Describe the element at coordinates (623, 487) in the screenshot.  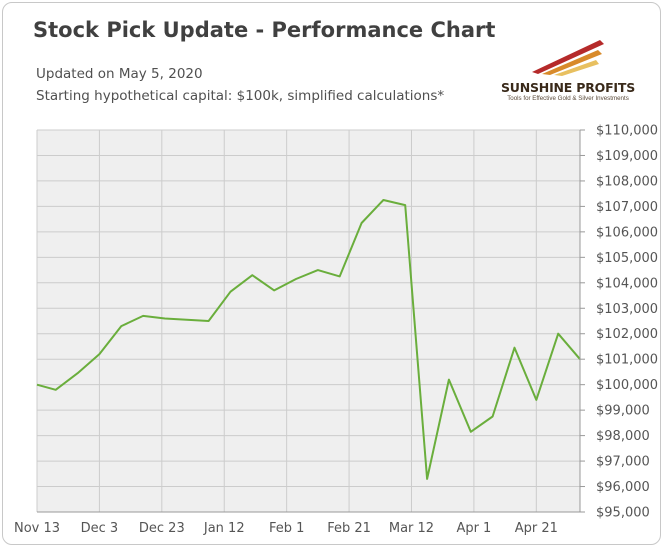
I see `y-tick-label: $96,000` at that location.